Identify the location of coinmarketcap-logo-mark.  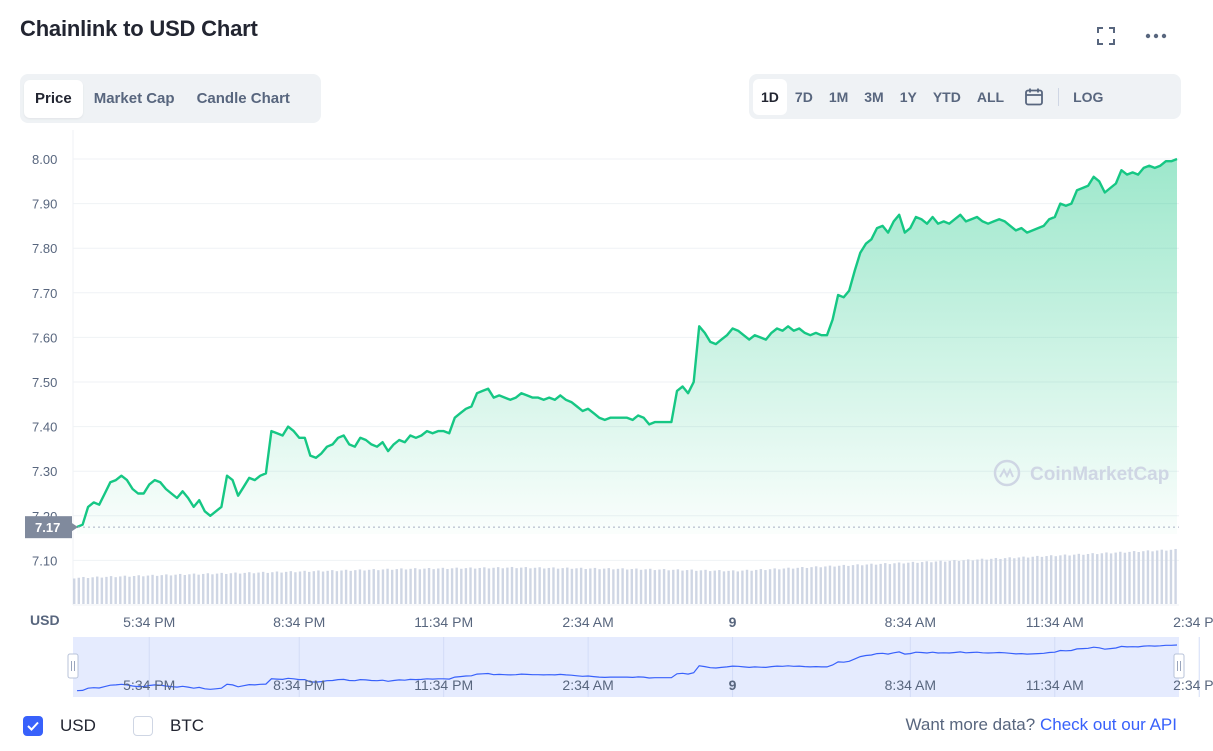
(1006, 473).